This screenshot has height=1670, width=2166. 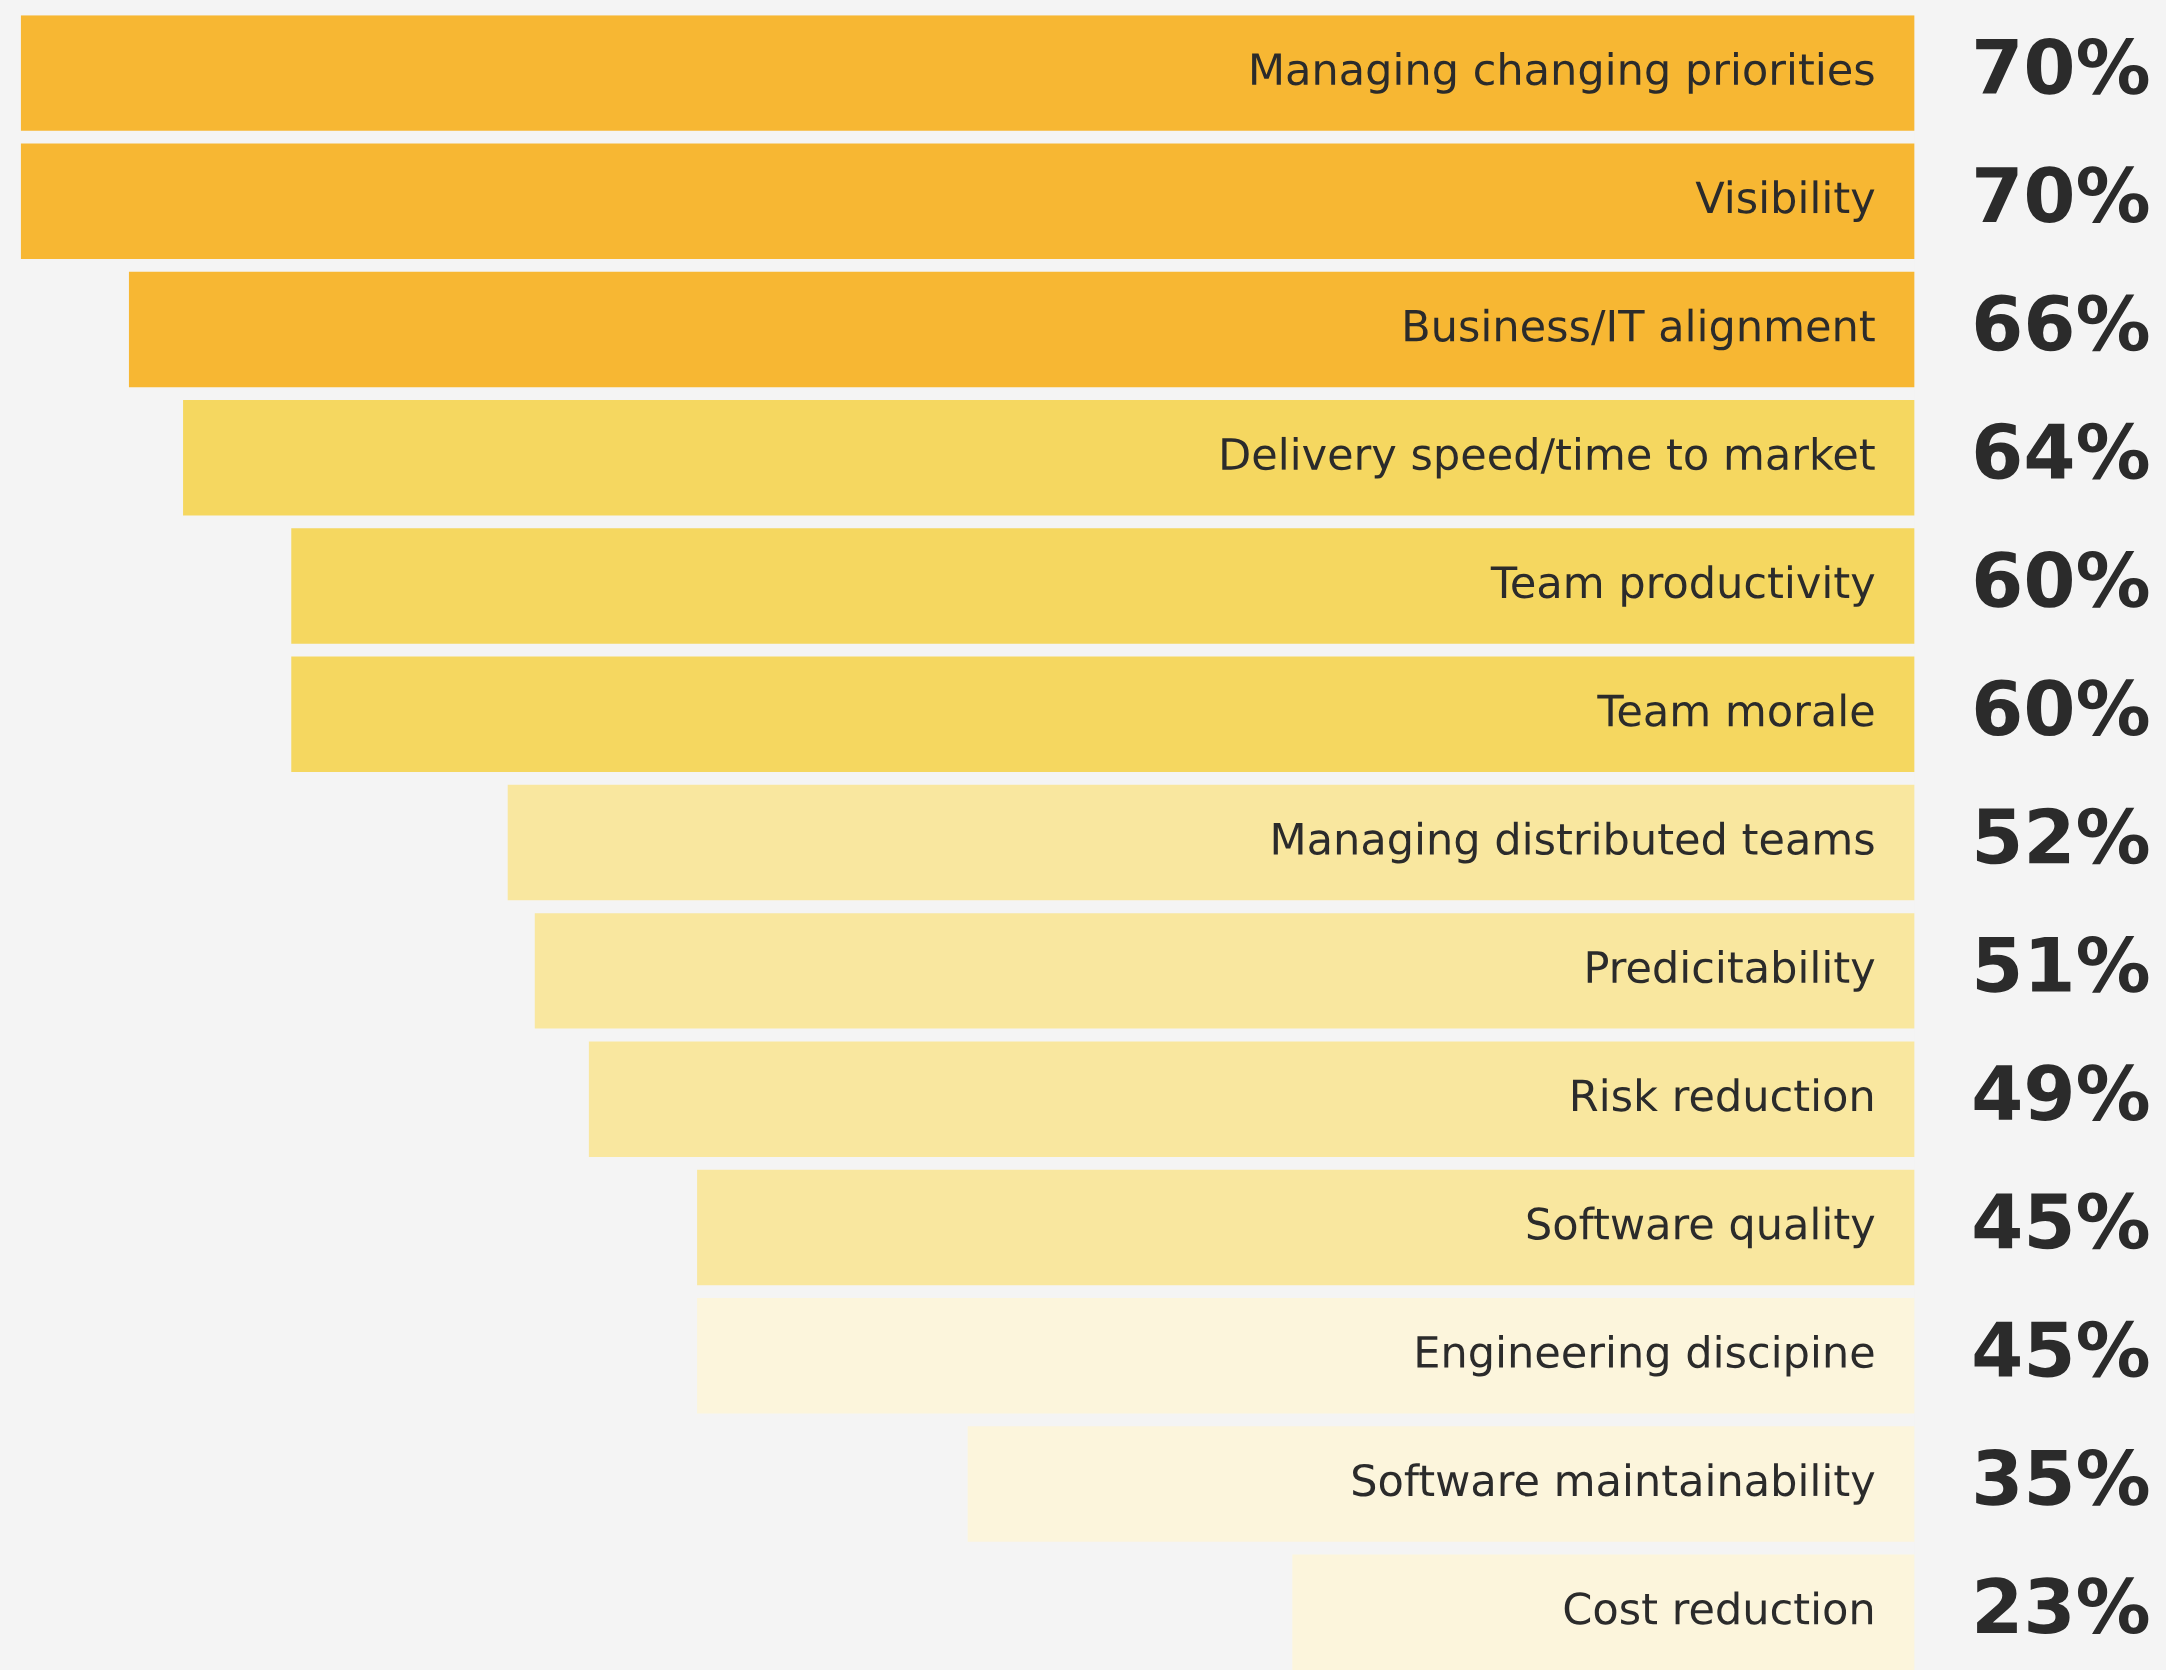 What do you see at coordinates (2063, 1606) in the screenshot?
I see `data-label: 23%` at bounding box center [2063, 1606].